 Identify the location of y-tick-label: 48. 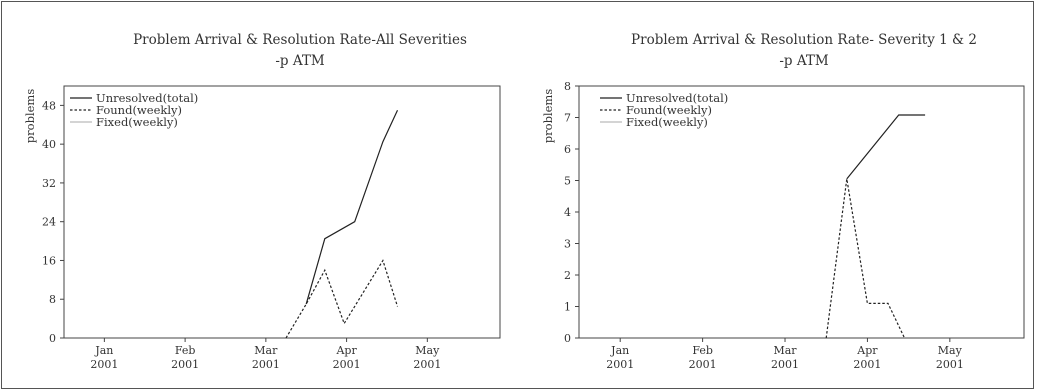
(49, 105).